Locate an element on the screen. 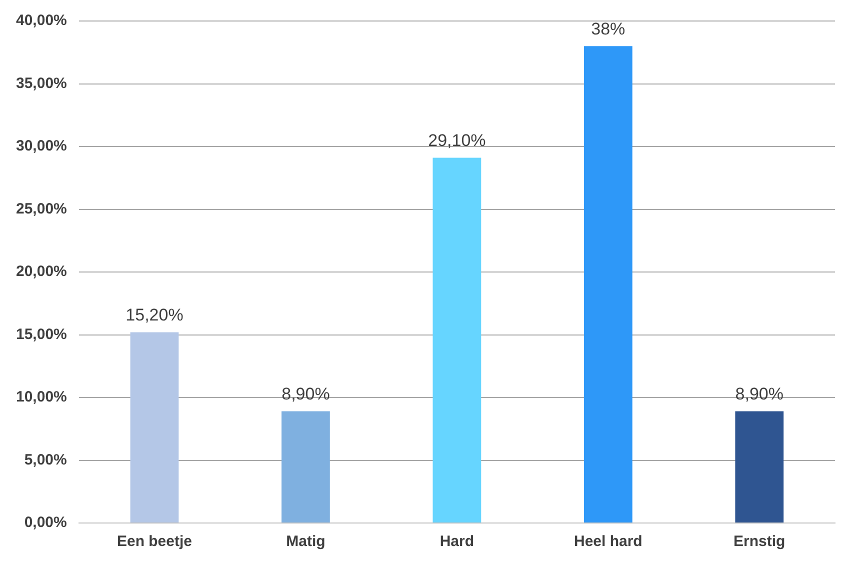 This screenshot has height=567, width=845. x-tick-label: Heel hard is located at coordinates (608, 541).